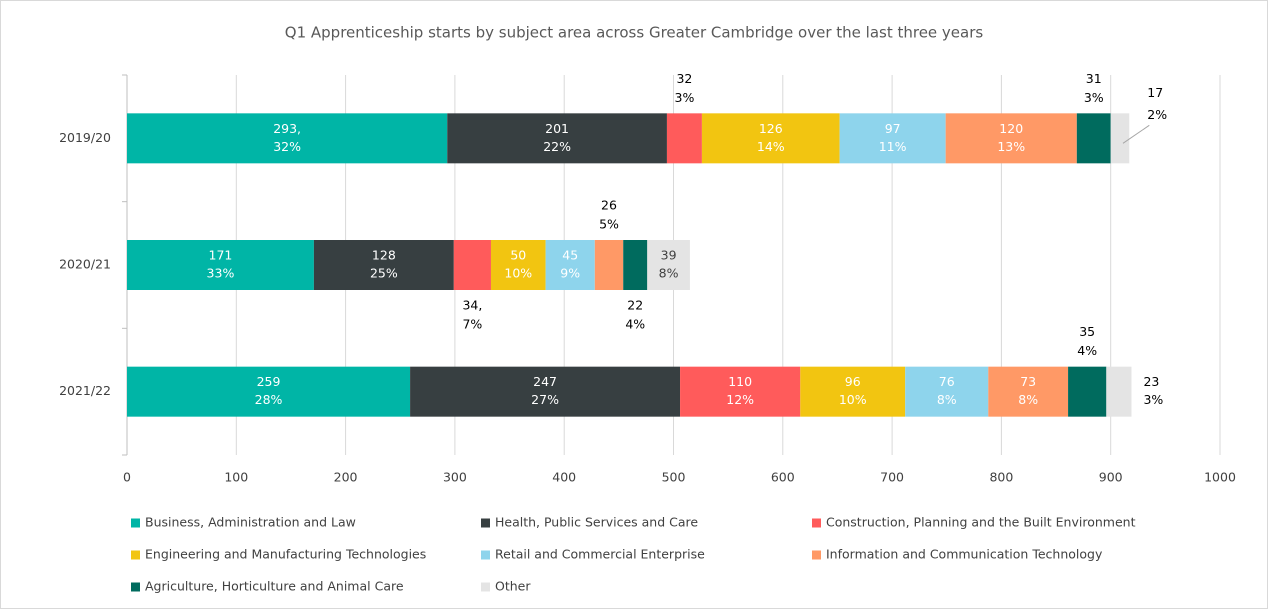 Image resolution: width=1268 pixels, height=609 pixels. What do you see at coordinates (557, 128) in the screenshot?
I see `data-label: 201` at bounding box center [557, 128].